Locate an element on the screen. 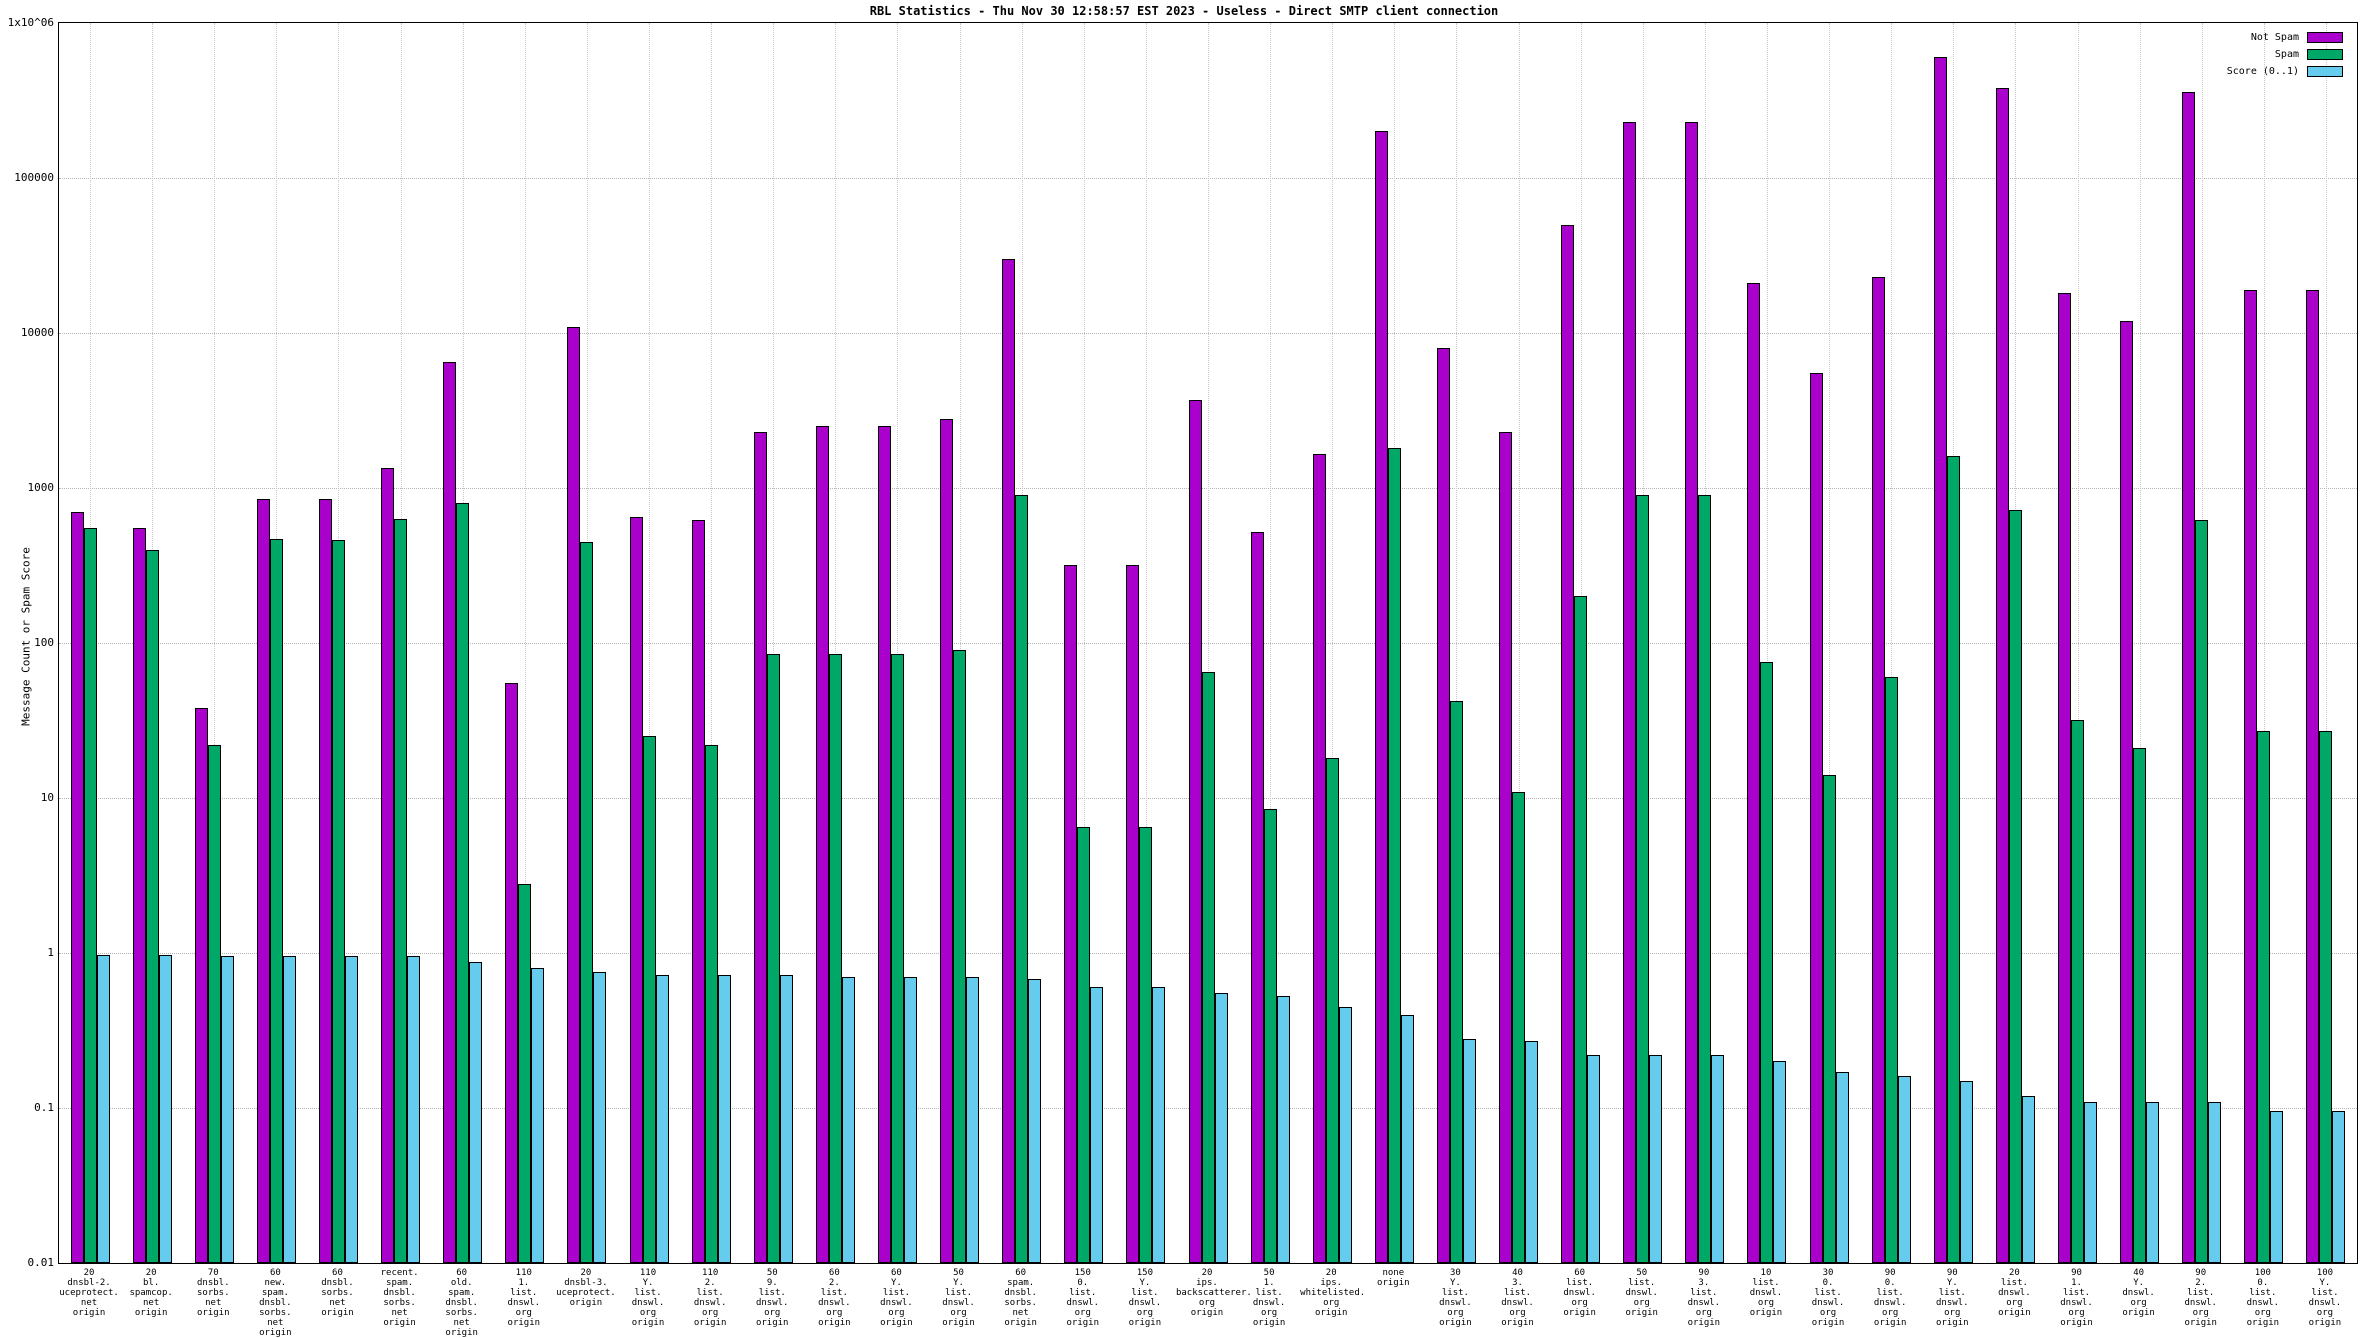 The image size is (2368, 1338). legend-row: Score (0..1) is located at coordinates (2285, 71).